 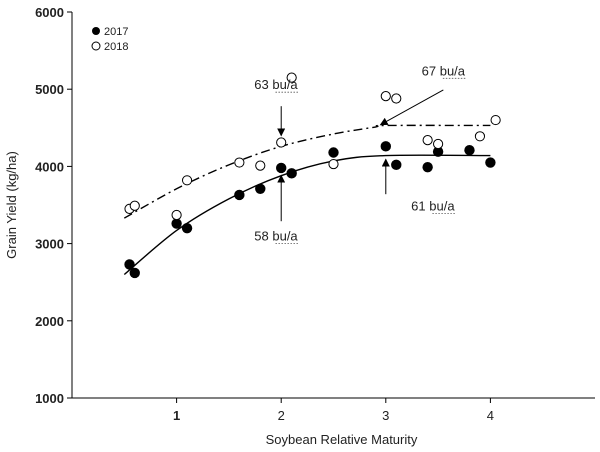 I want to click on legend-marker-2017, so click(x=96, y=31).